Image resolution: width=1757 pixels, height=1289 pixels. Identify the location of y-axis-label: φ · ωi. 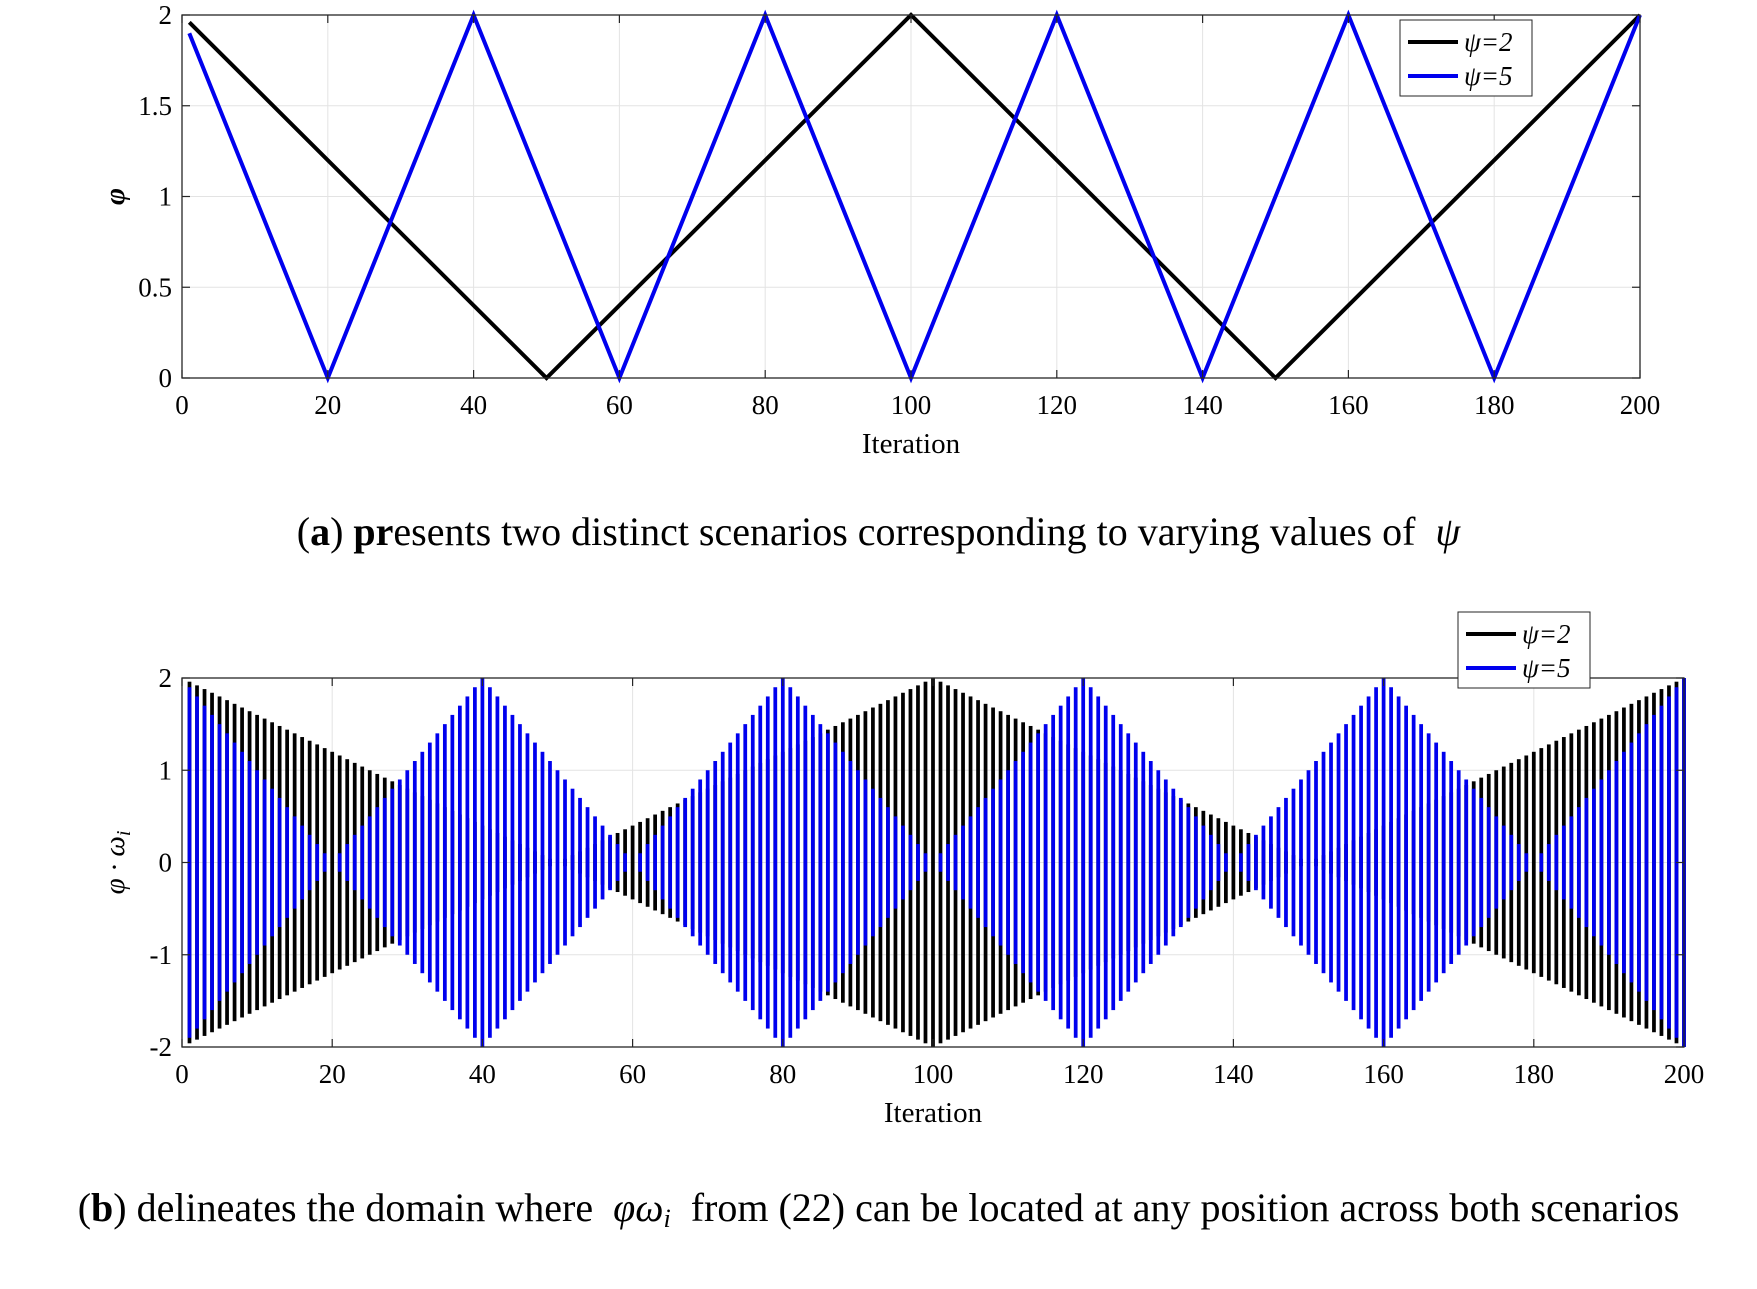
(117, 863).